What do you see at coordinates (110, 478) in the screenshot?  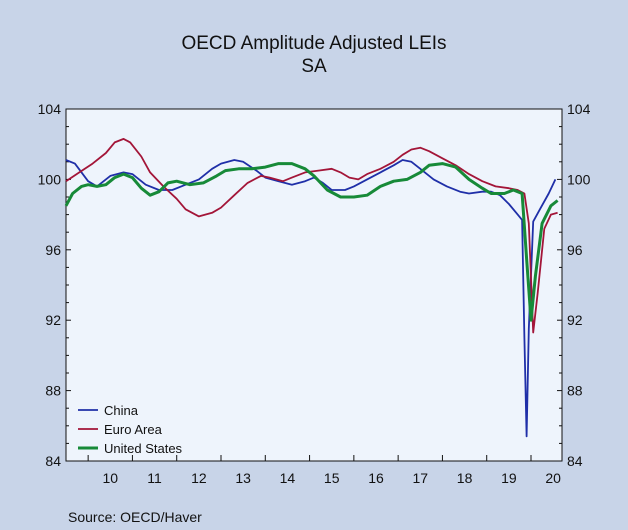 I see `x-tick-label: 10` at bounding box center [110, 478].